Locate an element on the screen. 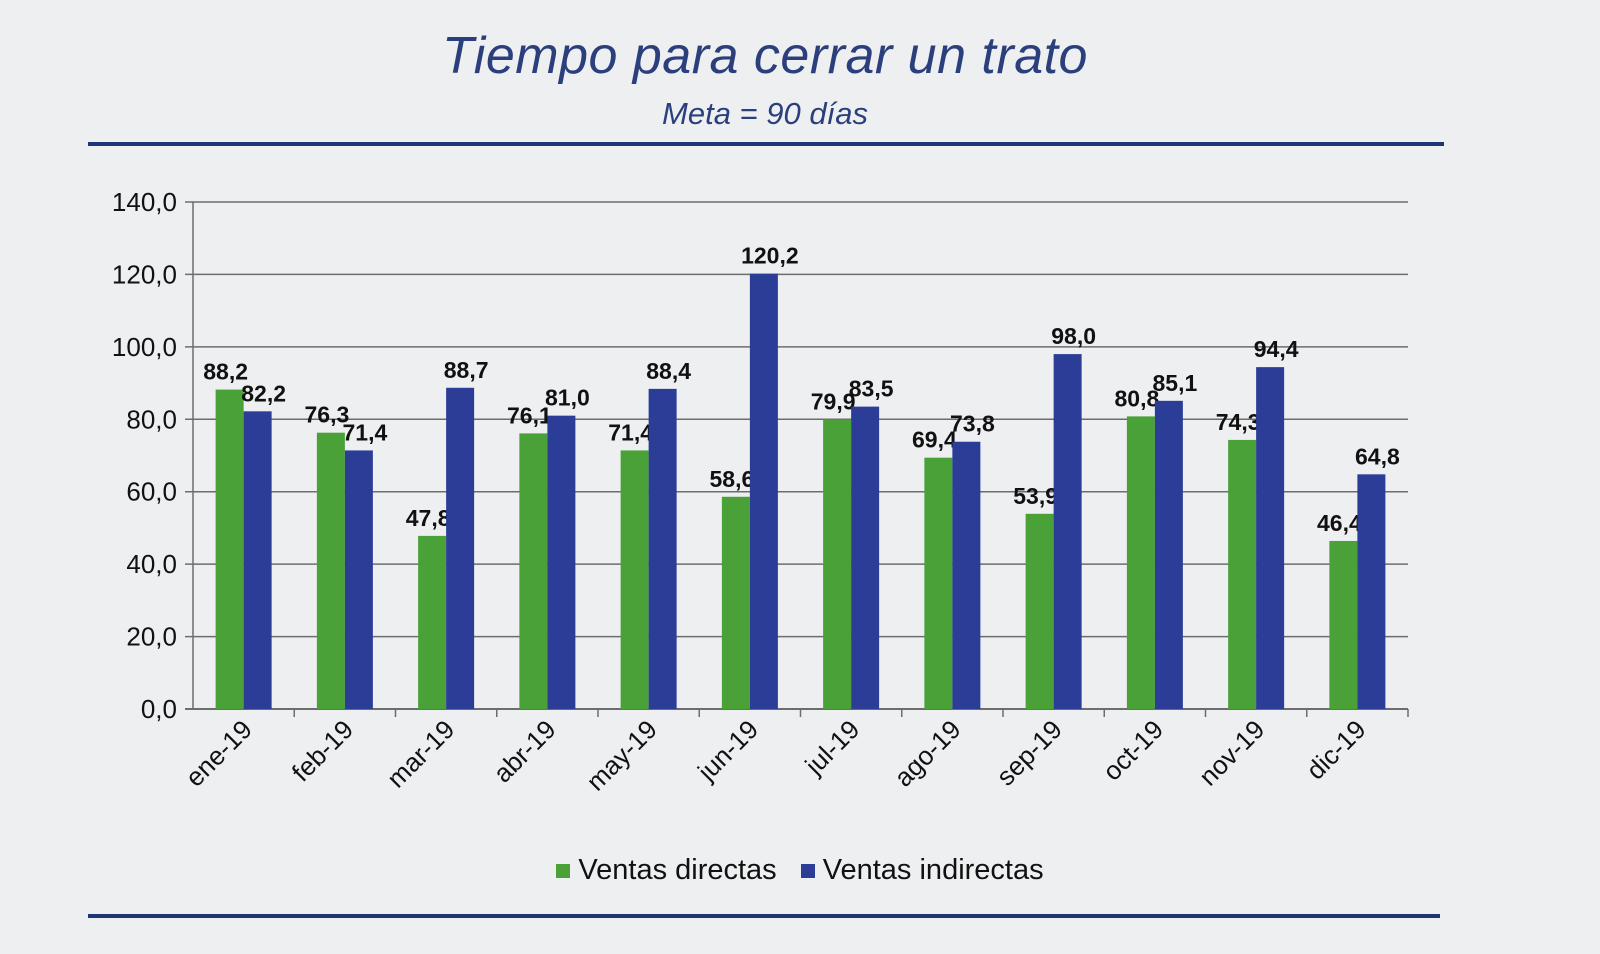 The height and width of the screenshot is (954, 1600). x-tick-label: dic-19 is located at coordinates (1335, 749).